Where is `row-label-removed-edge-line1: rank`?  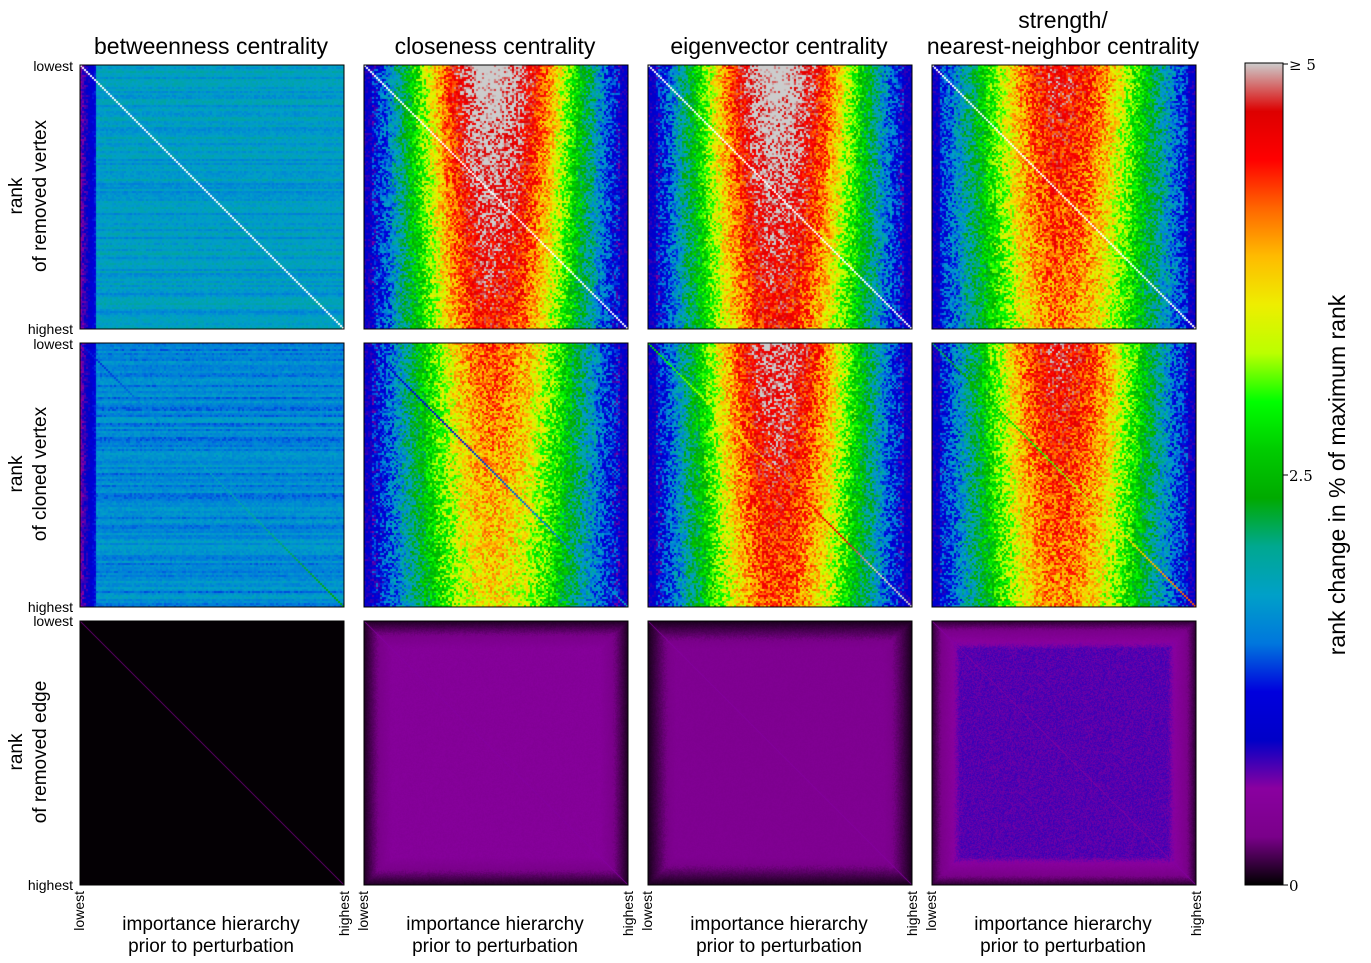
row-label-removed-edge-line1: rank is located at coordinates (16, 751).